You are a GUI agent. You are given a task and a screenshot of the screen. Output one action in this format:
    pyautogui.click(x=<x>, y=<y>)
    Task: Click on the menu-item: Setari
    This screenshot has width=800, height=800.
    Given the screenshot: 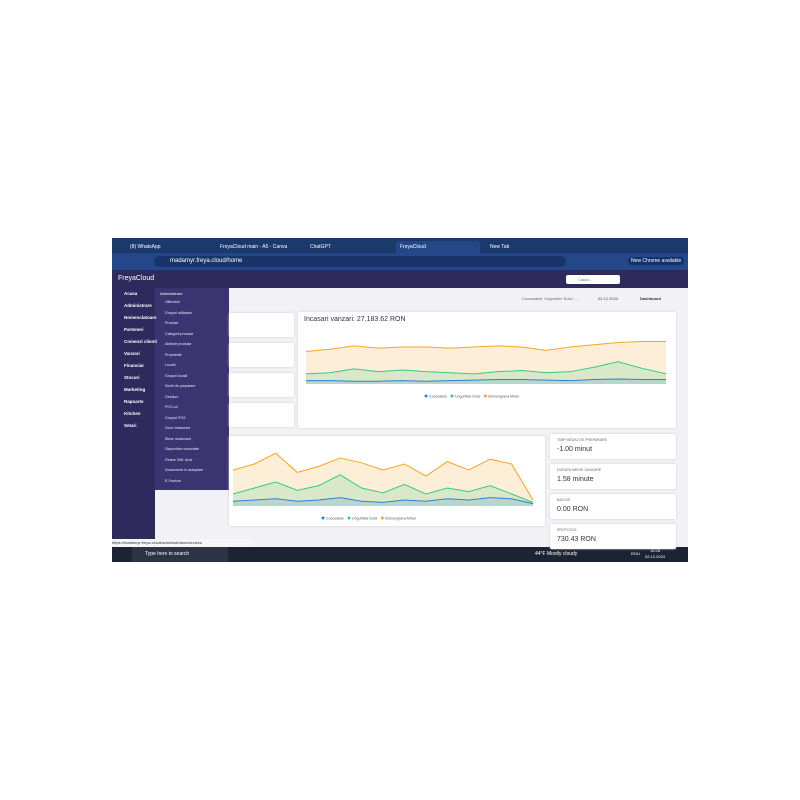 What is the action you would take?
    pyautogui.click(x=130, y=425)
    